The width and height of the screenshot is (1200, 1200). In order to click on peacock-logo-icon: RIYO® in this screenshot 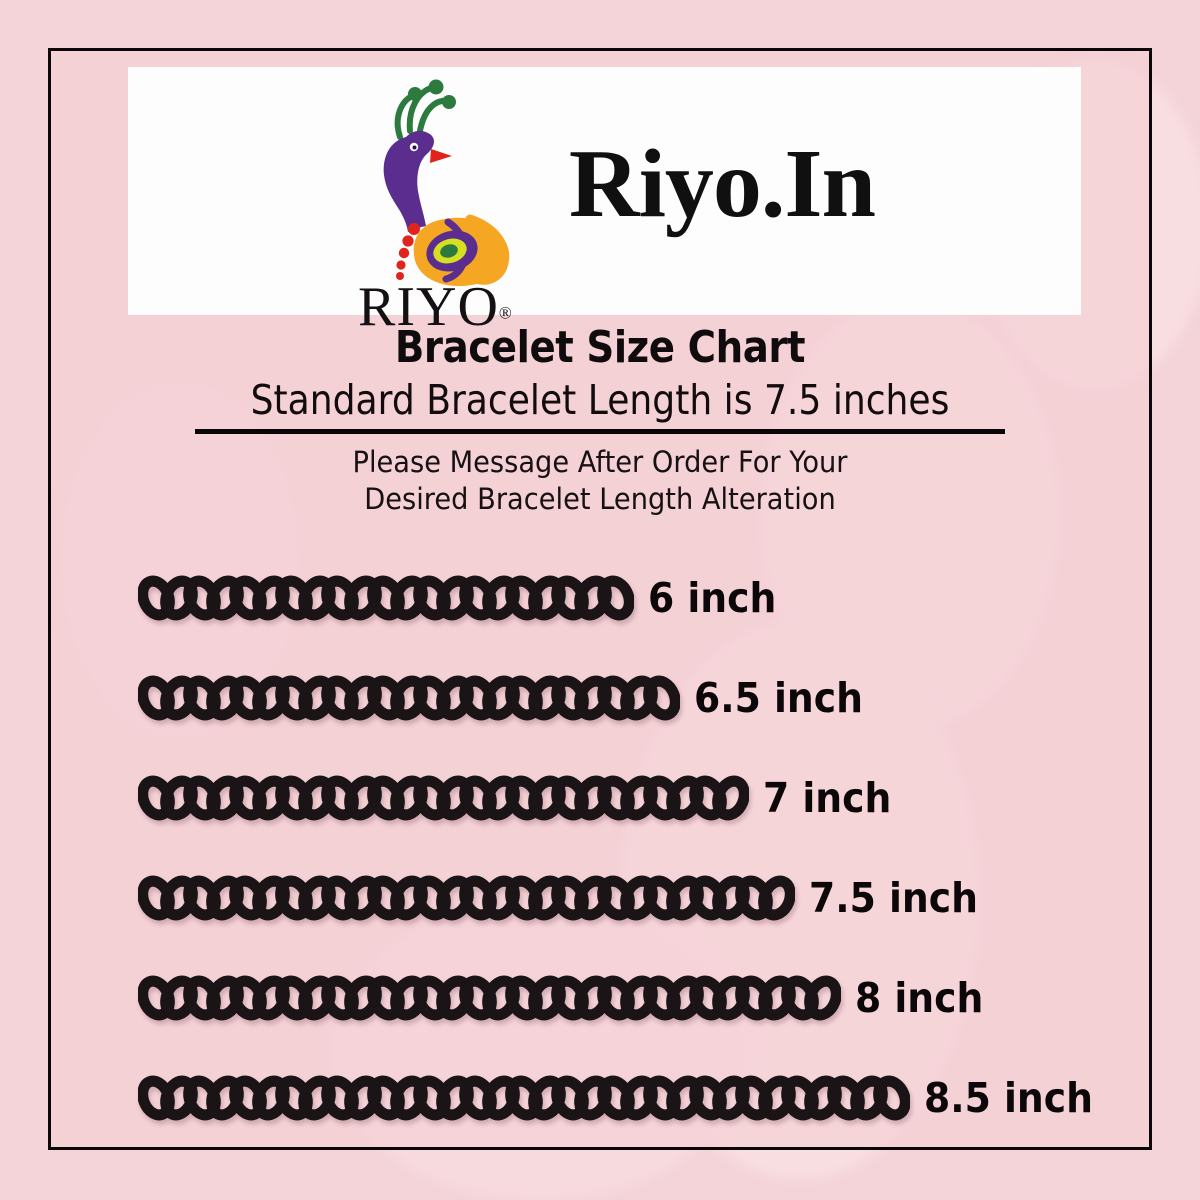, I will do `click(436, 208)`.